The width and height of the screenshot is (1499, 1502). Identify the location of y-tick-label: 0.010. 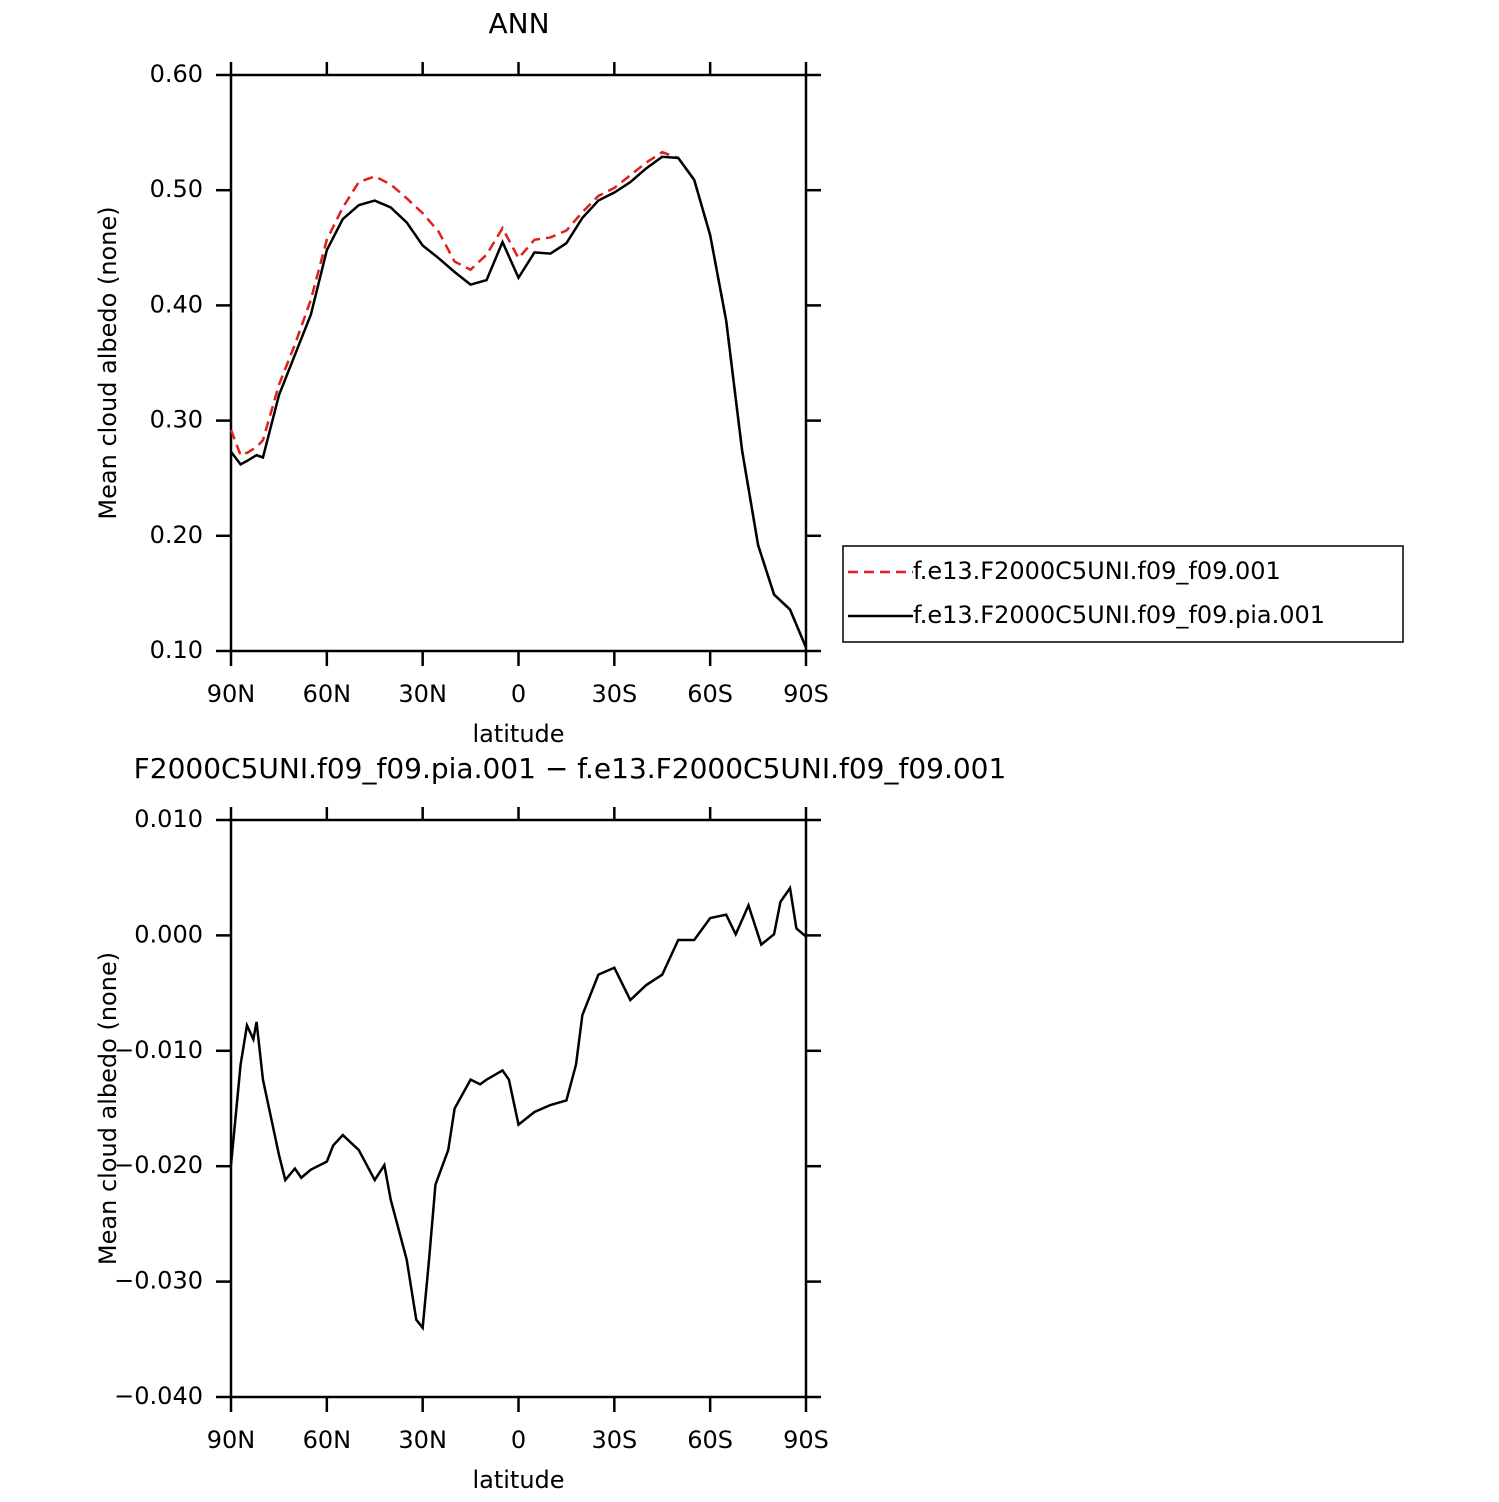
(168, 819).